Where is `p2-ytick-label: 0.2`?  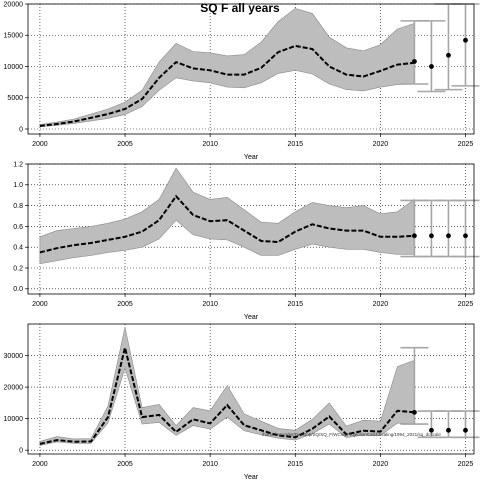 p2-ytick-label: 0.2 is located at coordinates (18, 268).